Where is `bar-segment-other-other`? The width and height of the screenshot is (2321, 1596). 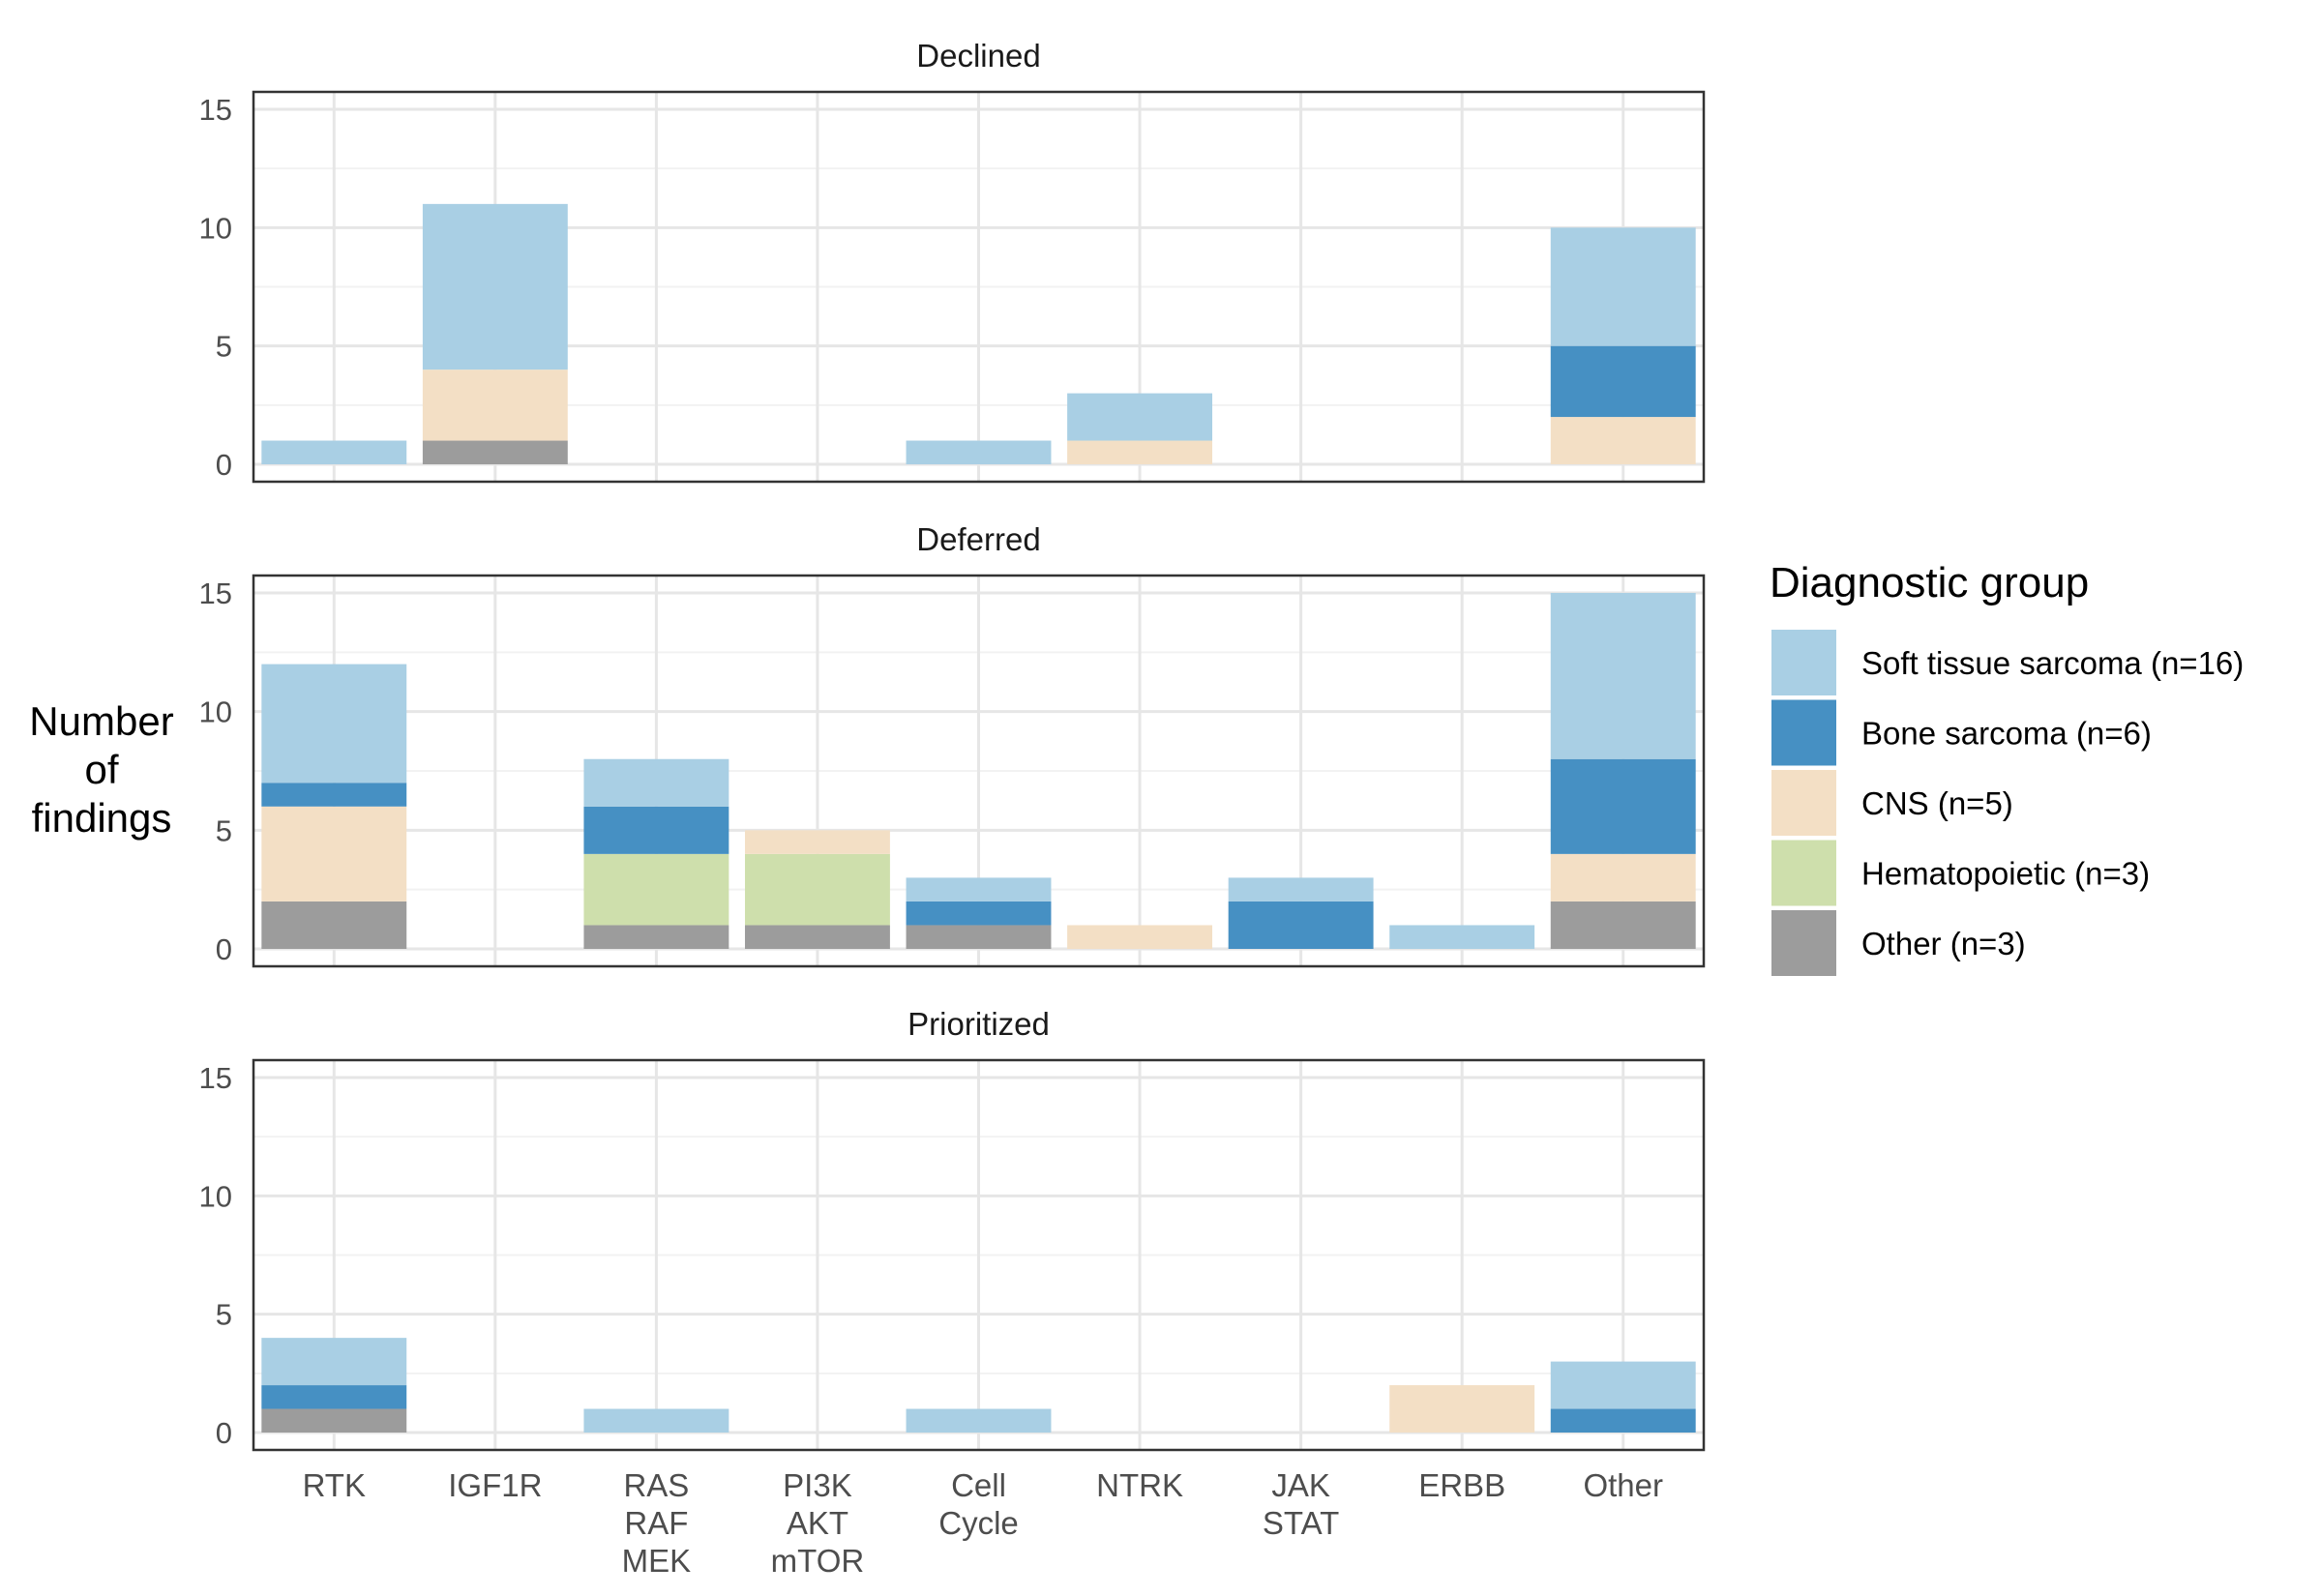 bar-segment-other-other is located at coordinates (1623, 925).